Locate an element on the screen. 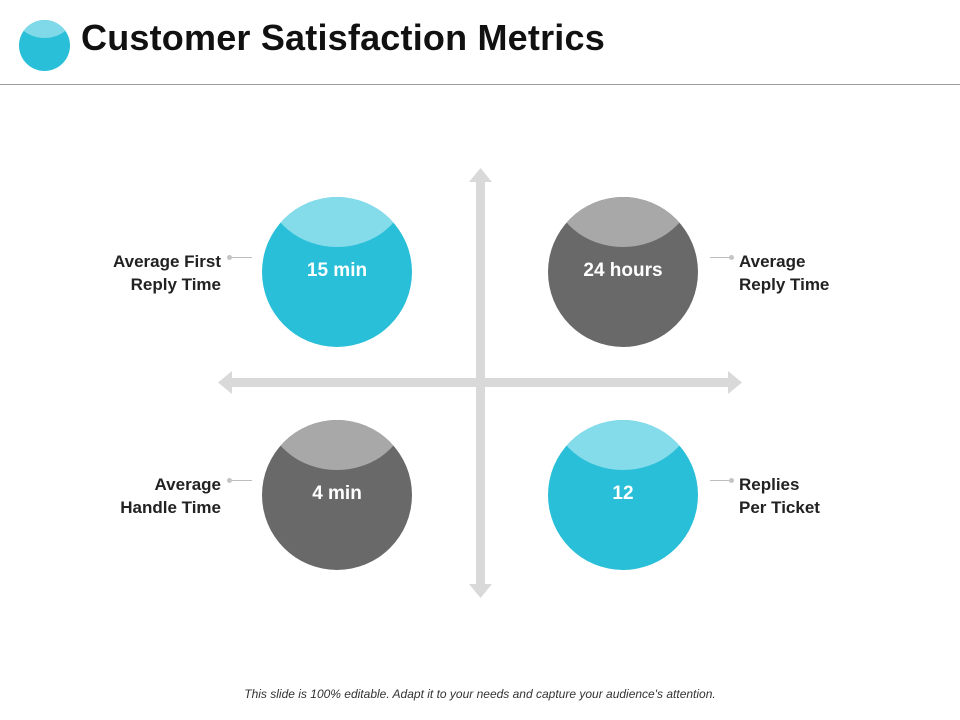  metric-circle-first-reply: 15 min is located at coordinates (337, 272).